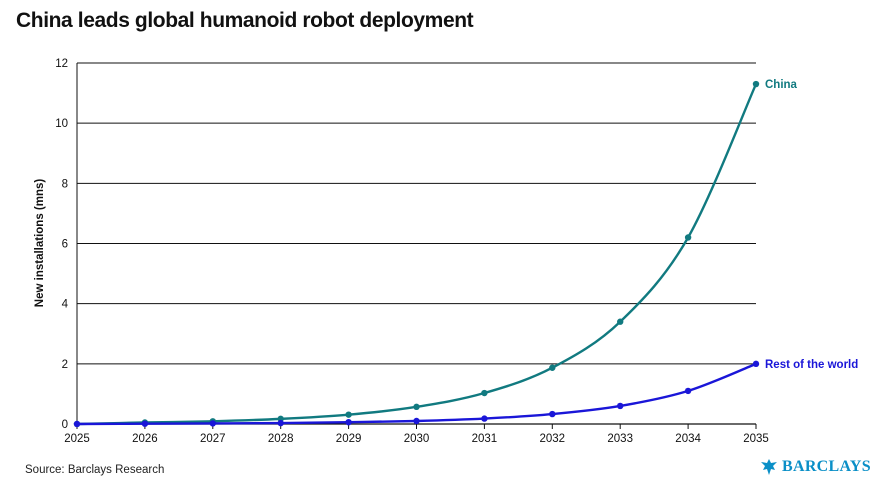 This screenshot has height=489, width=872. What do you see at coordinates (65, 305) in the screenshot?
I see `y-tick-label: 4` at bounding box center [65, 305].